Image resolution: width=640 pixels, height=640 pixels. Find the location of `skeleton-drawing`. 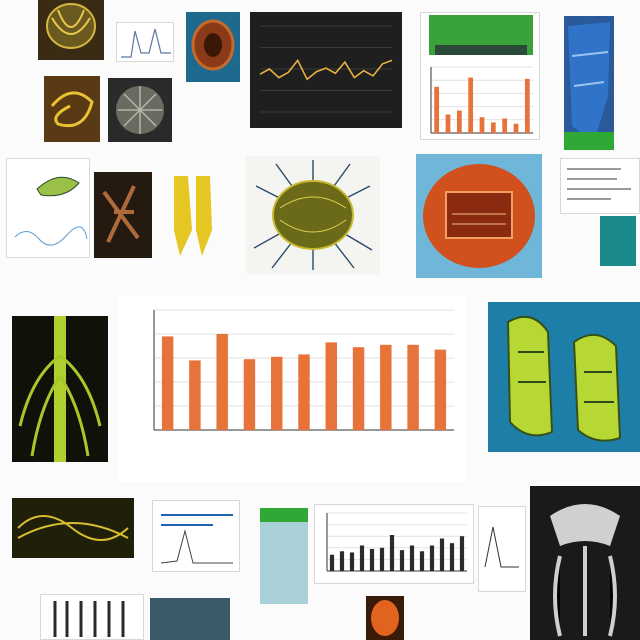

skeleton-drawing is located at coordinates (585, 570).